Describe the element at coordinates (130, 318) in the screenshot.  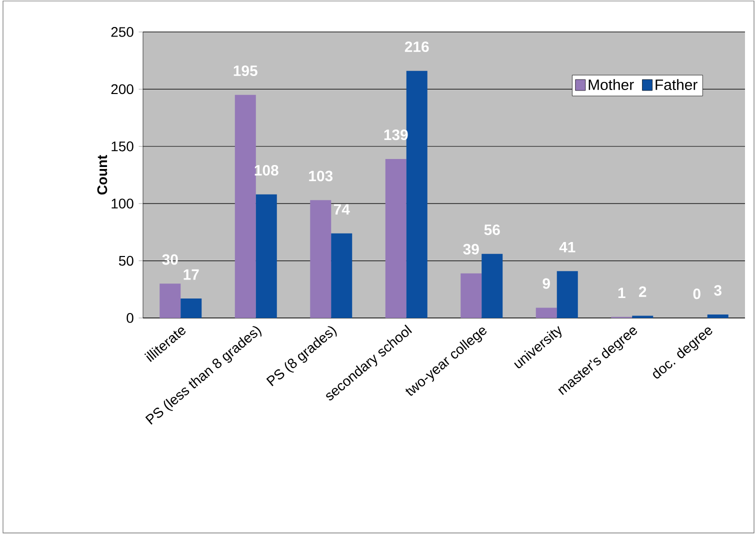
I see `y-tick-label: 0` at that location.